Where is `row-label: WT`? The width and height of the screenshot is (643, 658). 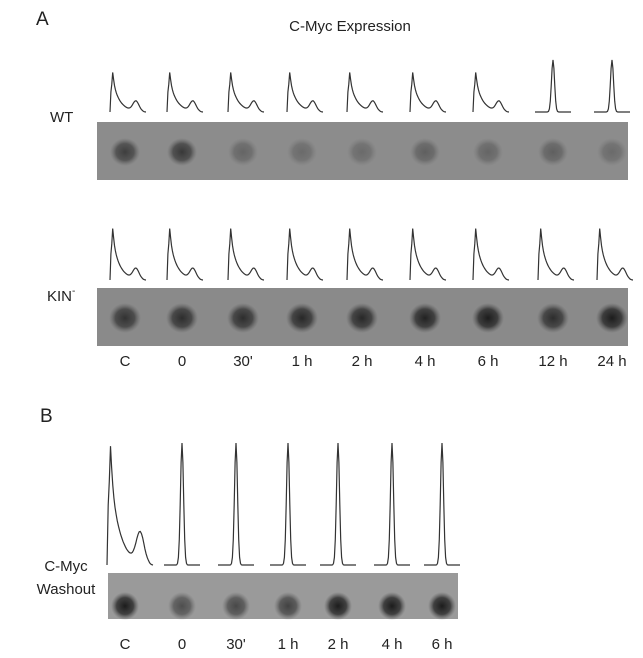 row-label: WT is located at coordinates (61, 117).